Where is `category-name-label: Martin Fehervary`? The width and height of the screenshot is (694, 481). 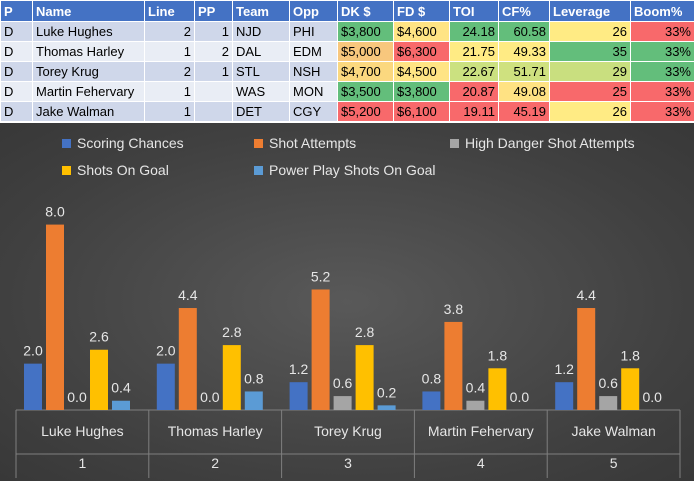 category-name-label: Martin Fehervary is located at coordinates (481, 431).